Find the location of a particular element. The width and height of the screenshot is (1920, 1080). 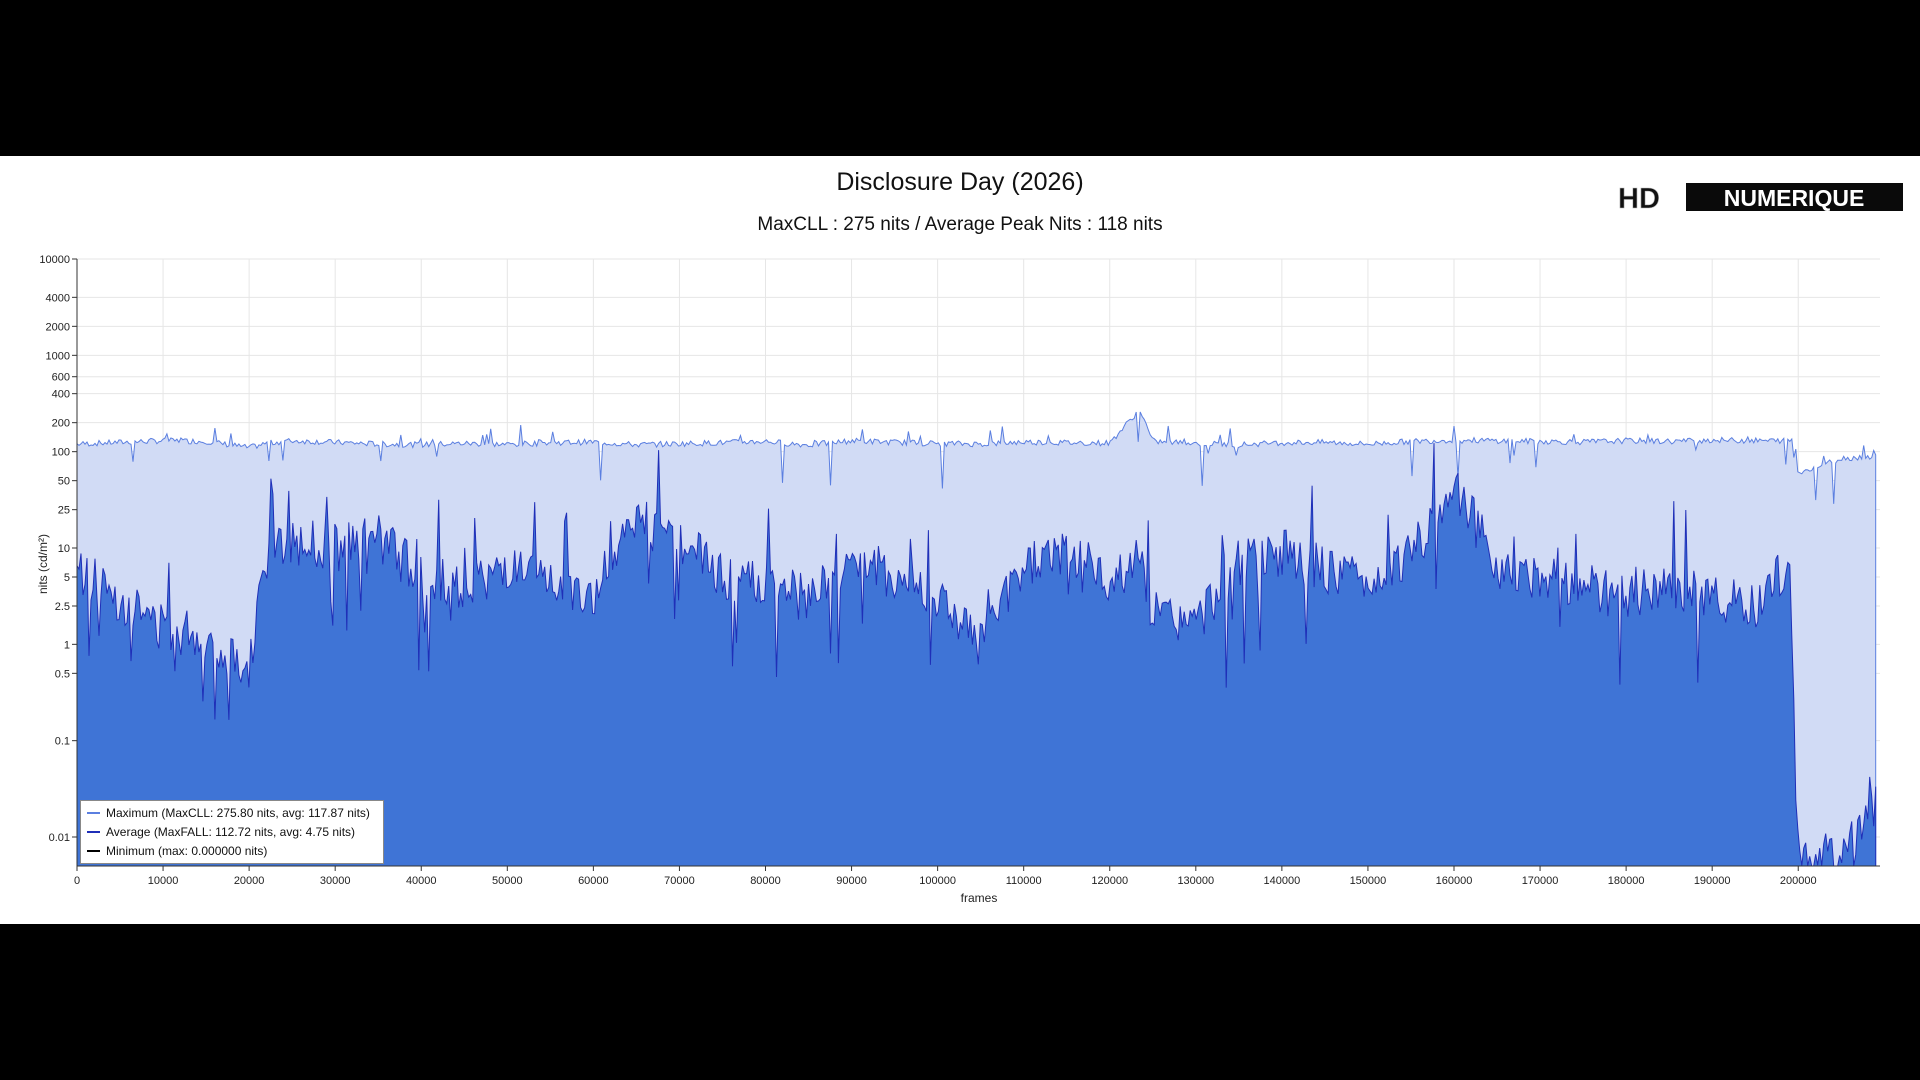

x-tick-label: 60000 is located at coordinates (593, 881).